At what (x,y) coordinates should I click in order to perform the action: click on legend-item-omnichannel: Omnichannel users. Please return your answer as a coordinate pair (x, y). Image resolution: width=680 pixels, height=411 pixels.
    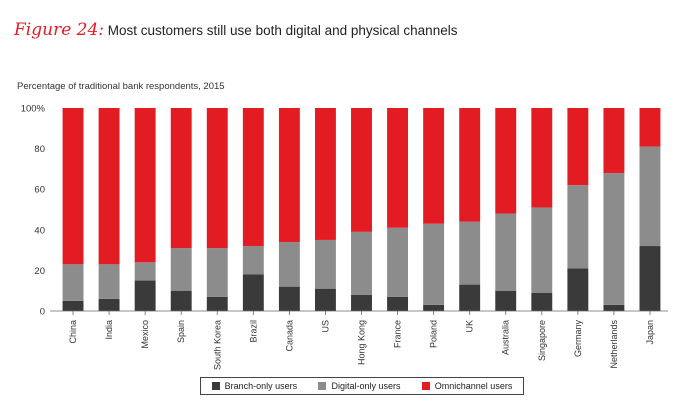
    Looking at the image, I should click on (467, 386).